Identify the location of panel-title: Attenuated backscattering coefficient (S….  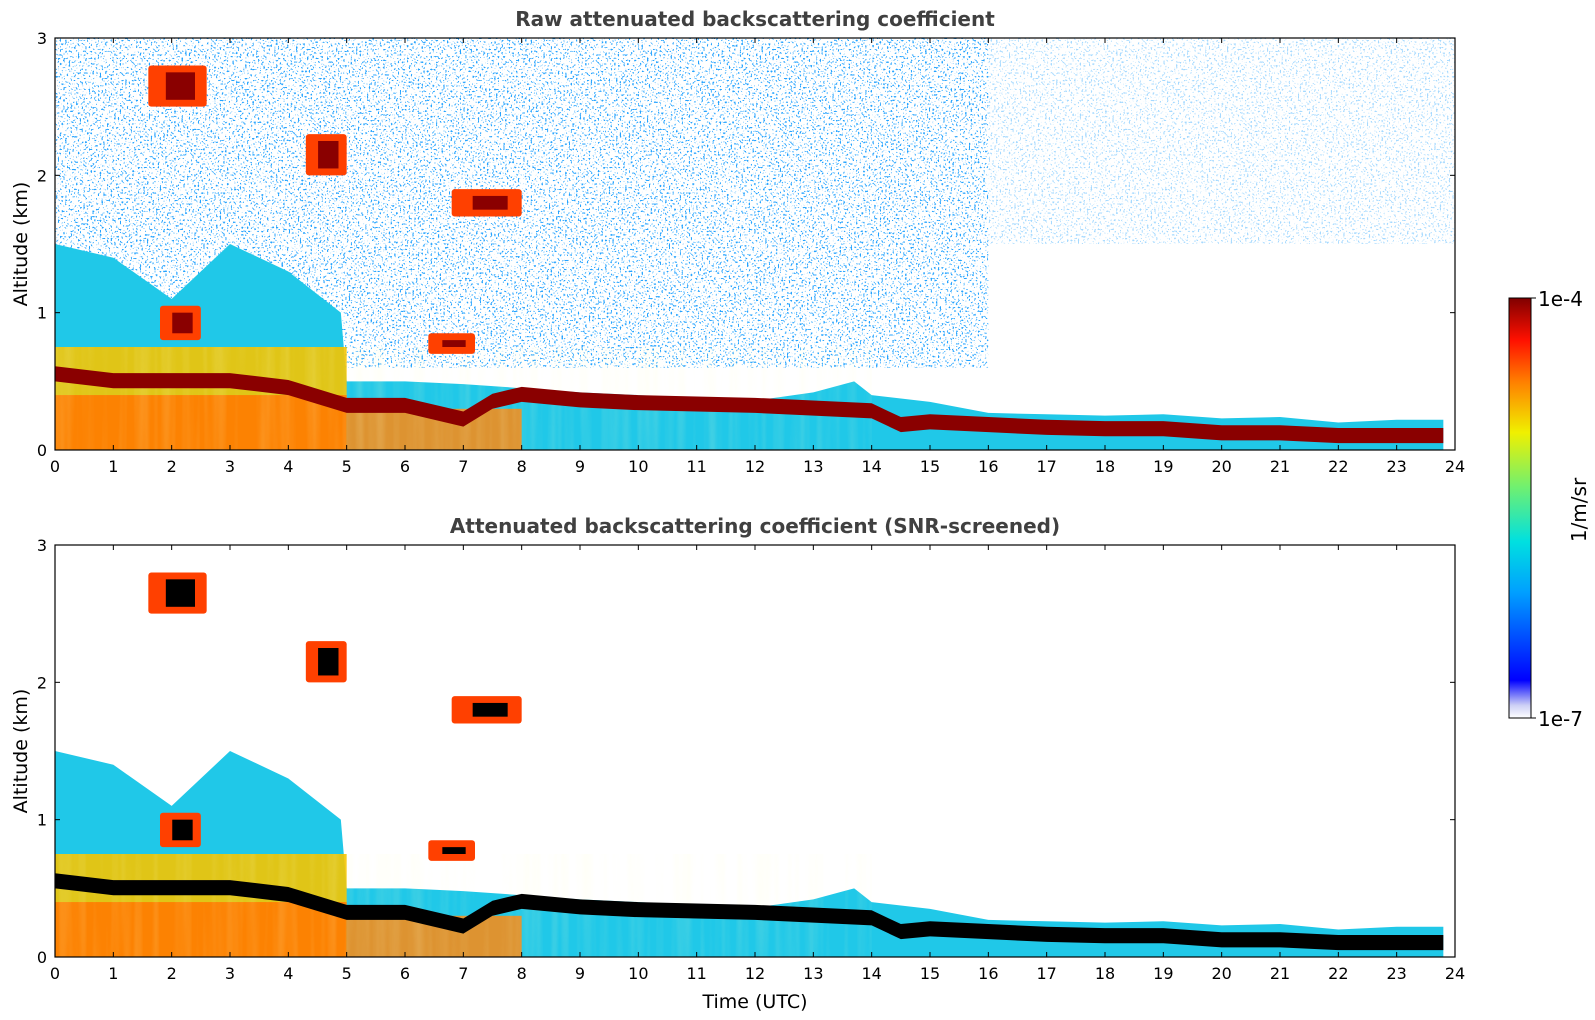
(755, 526).